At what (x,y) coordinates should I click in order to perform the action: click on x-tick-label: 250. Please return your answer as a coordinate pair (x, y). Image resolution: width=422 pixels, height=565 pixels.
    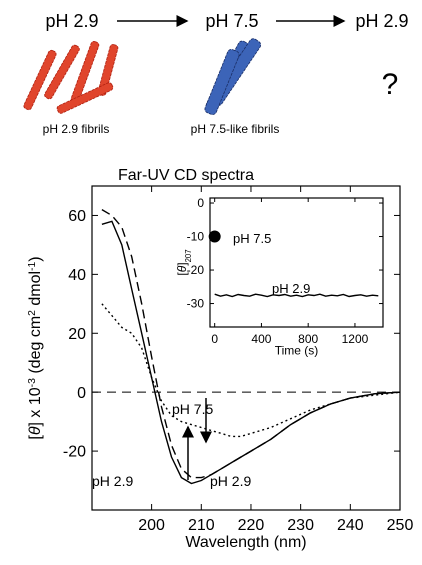
    Looking at the image, I should click on (400, 525).